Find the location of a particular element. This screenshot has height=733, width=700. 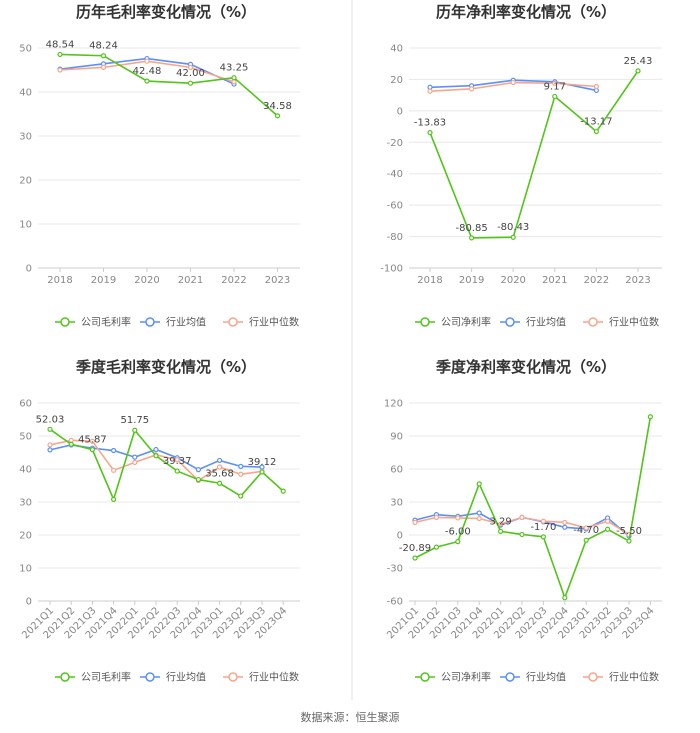

data-label: -13.83 is located at coordinates (430, 123).